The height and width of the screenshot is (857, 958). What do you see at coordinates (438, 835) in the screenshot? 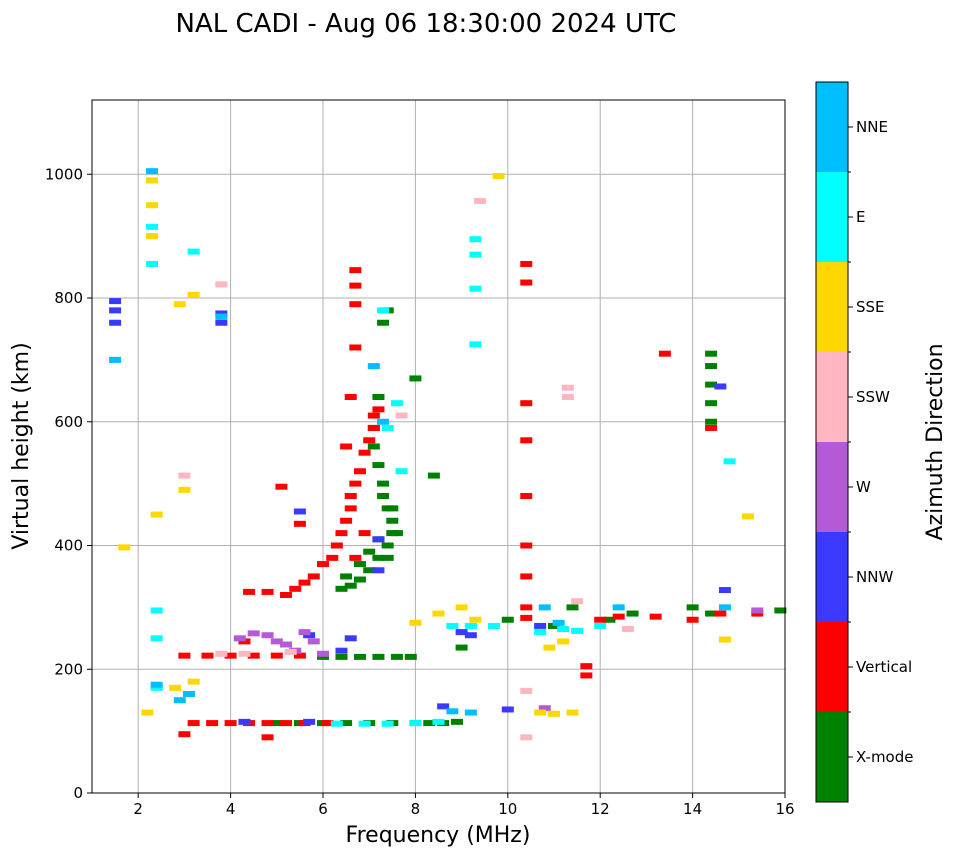
I see `x-axis-label: Frequency (MHz)` at bounding box center [438, 835].